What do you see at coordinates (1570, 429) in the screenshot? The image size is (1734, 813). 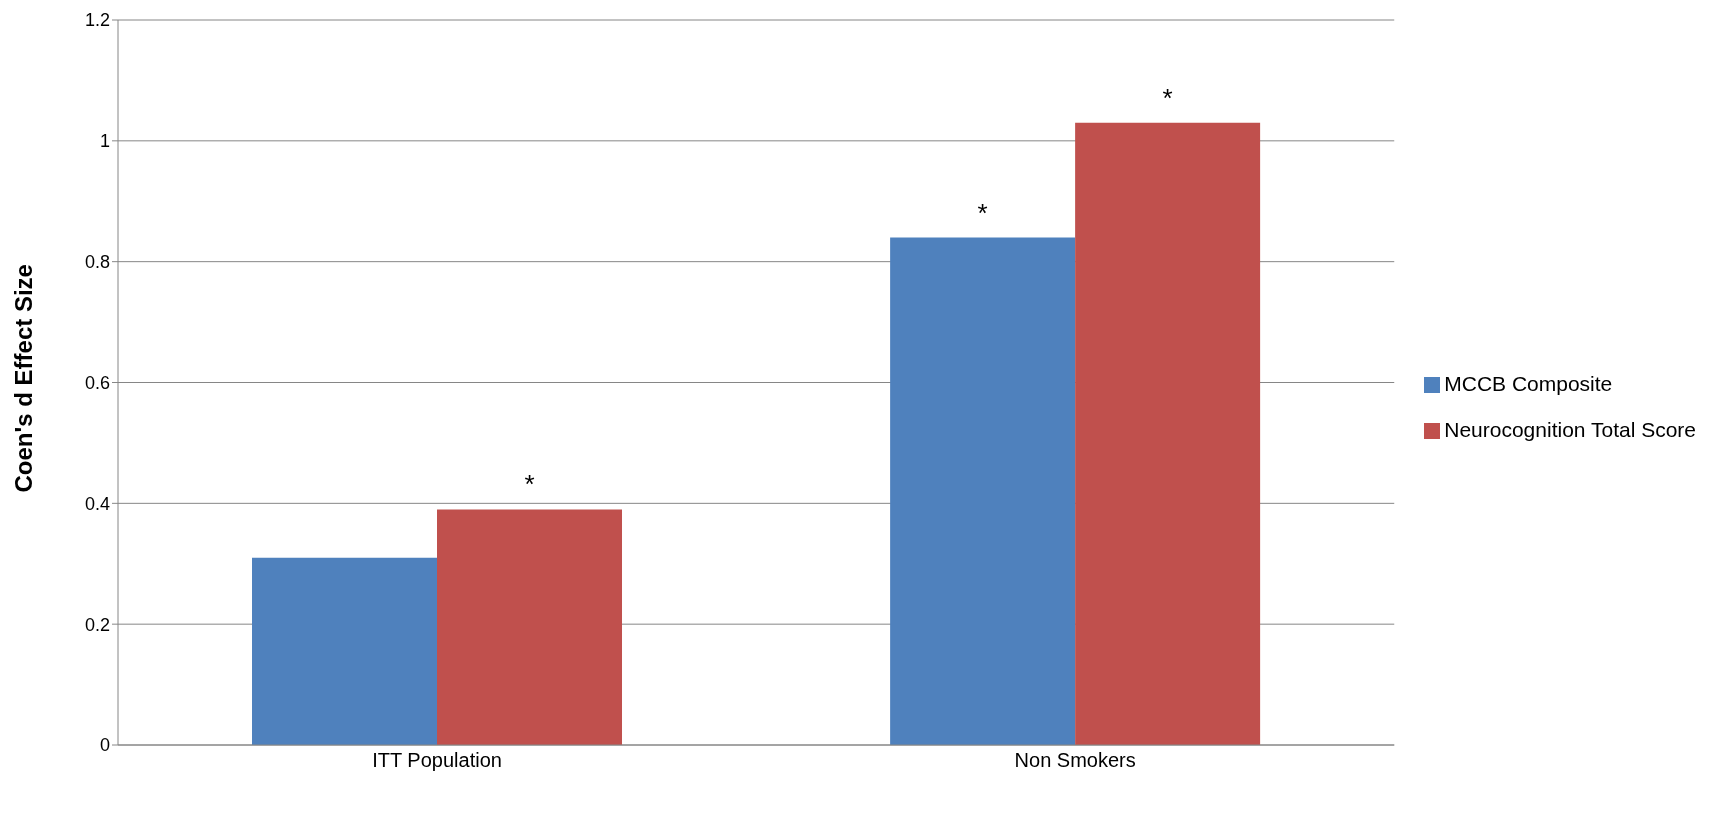 I see `legend-label: Neurocognition Total Score` at bounding box center [1570, 429].